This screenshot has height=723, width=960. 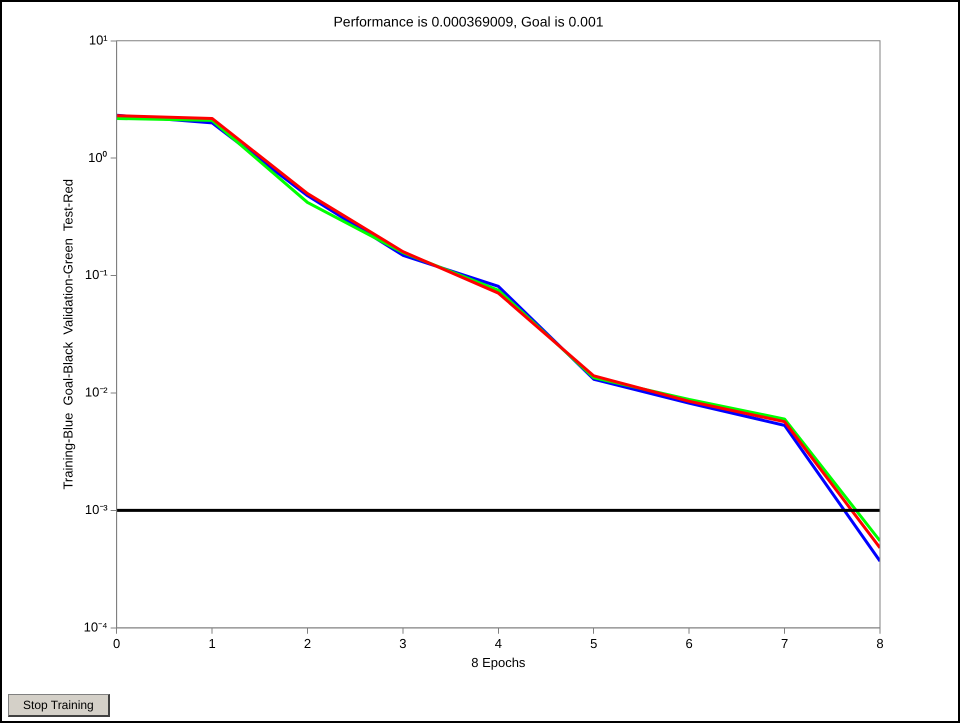 What do you see at coordinates (212, 644) in the screenshot?
I see `x-tick-label: 1` at bounding box center [212, 644].